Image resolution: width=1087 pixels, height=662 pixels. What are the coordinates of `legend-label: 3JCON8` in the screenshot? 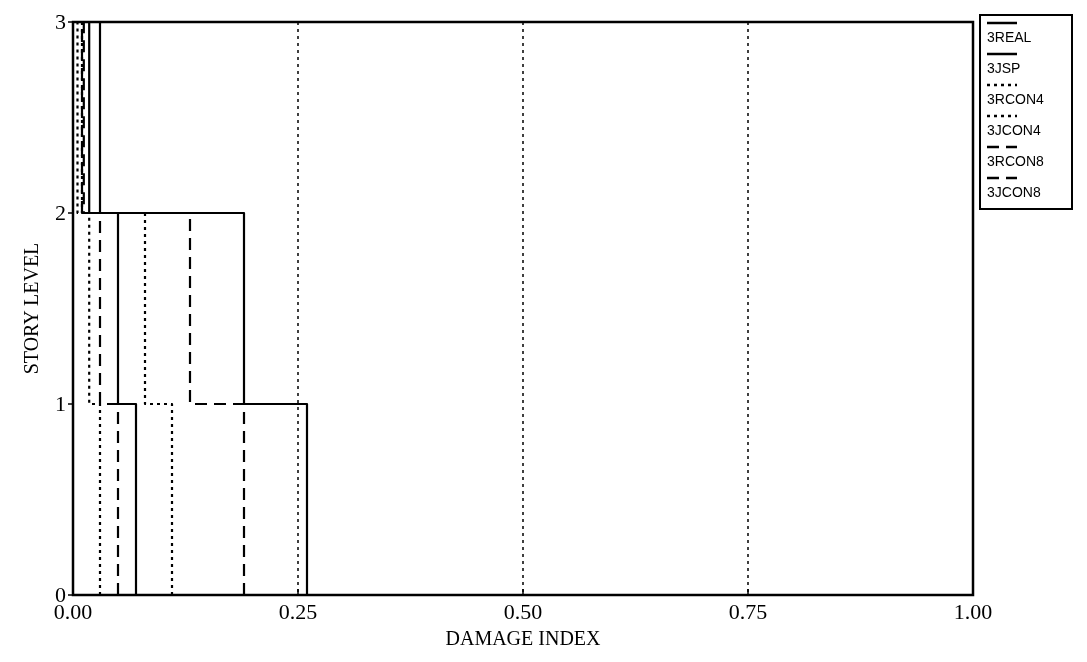 It's located at (1014, 192).